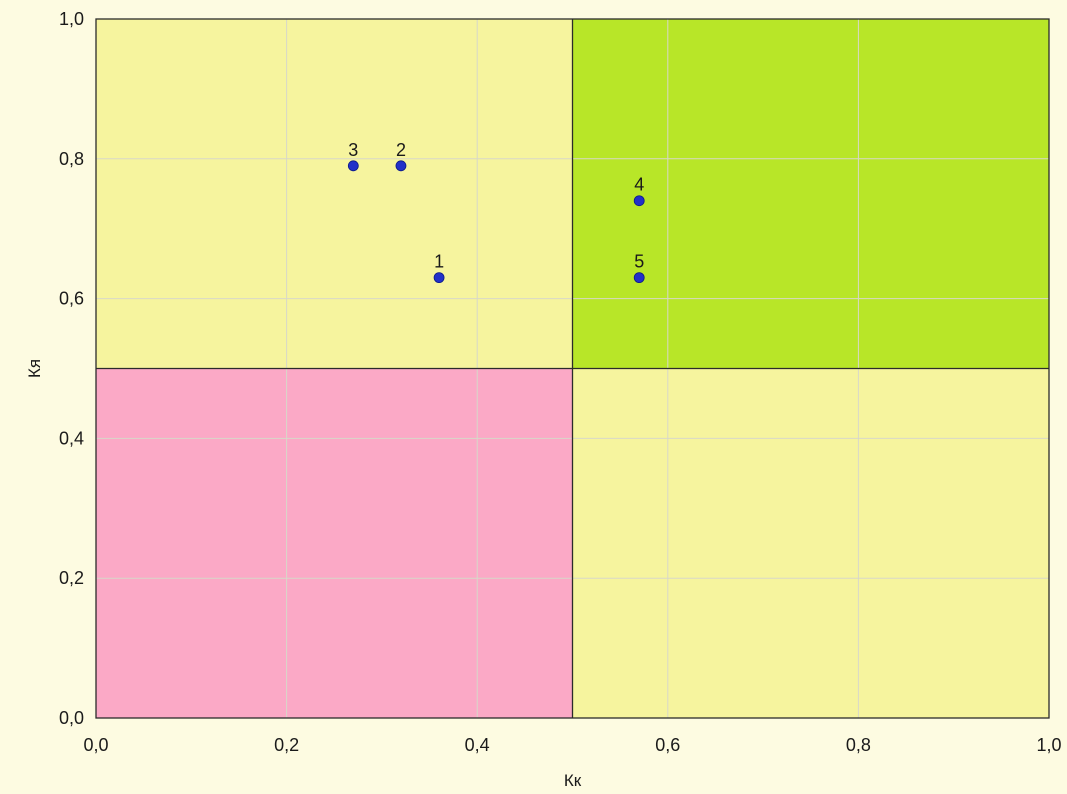  Describe the element at coordinates (639, 262) in the screenshot. I see `data-point-label: 5` at that location.